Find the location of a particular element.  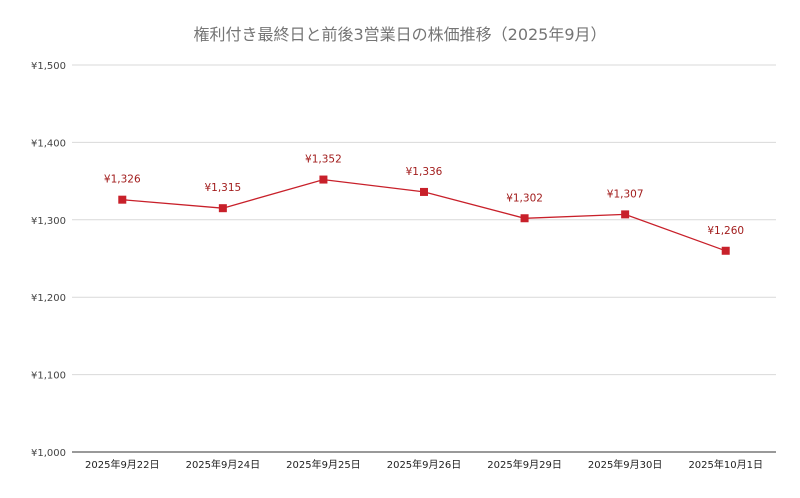

x-tick-label: 2025年9月26日 is located at coordinates (424, 464).